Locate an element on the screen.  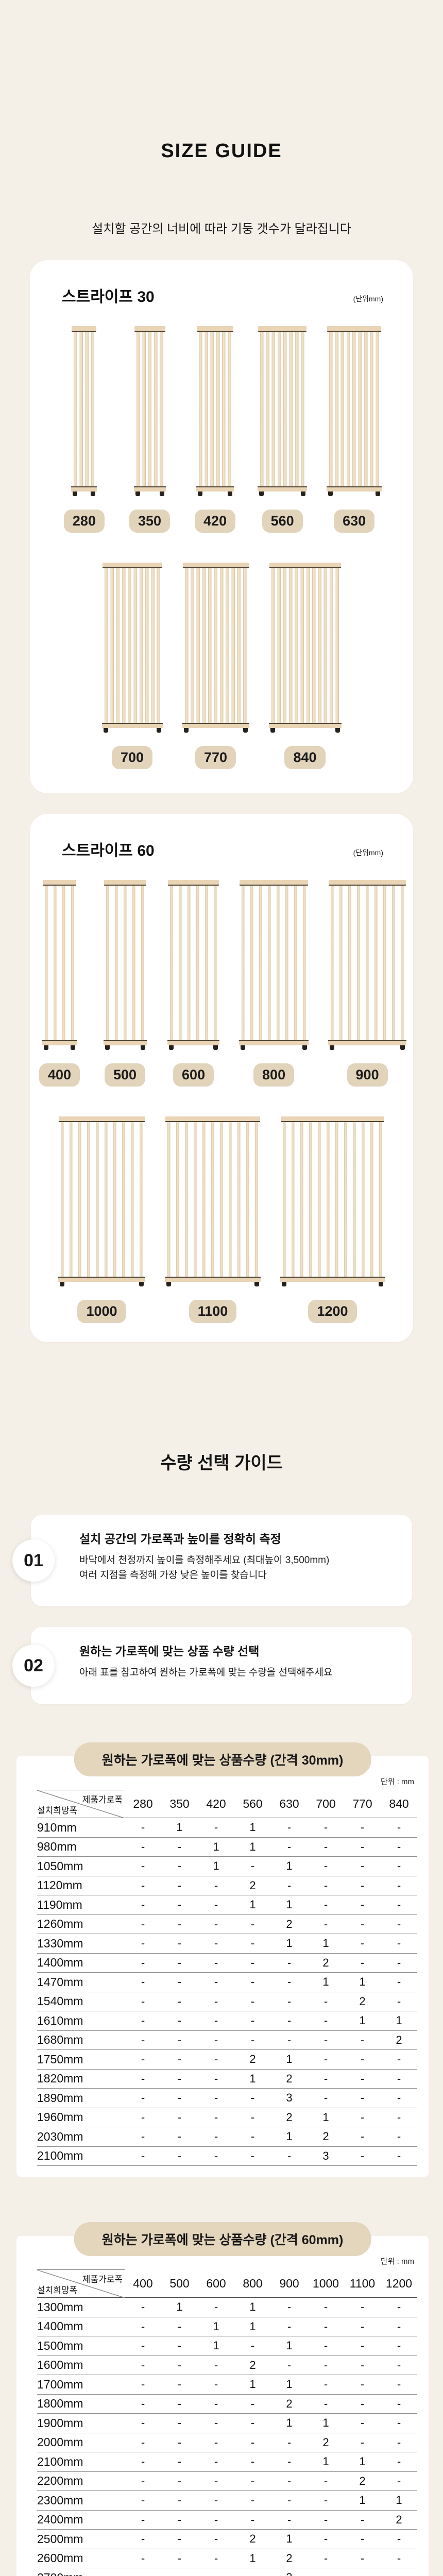
product-width-label: 420 is located at coordinates (215, 521).